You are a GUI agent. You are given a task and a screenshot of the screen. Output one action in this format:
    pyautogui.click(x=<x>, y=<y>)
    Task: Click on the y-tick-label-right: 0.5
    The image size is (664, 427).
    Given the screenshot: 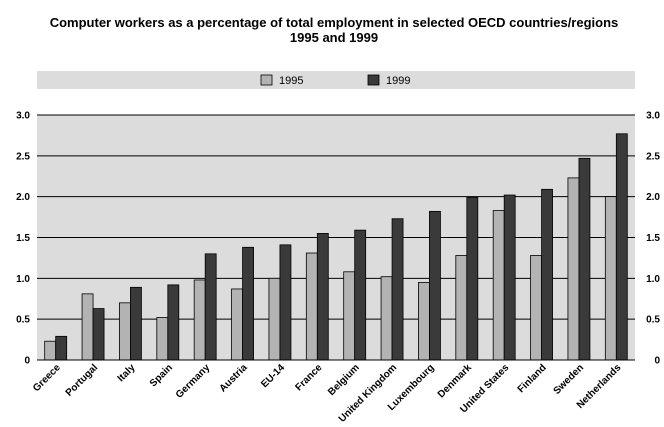 What is the action you would take?
    pyautogui.click(x=653, y=320)
    